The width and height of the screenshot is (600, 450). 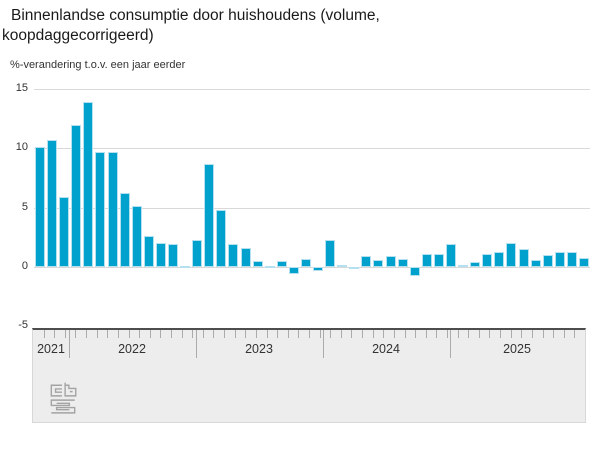 I want to click on year-label-2022: 2022, so click(x=132, y=349).